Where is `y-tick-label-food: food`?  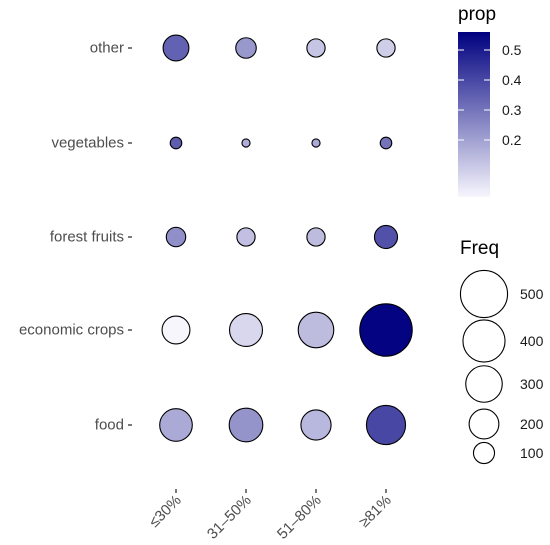 y-tick-label-food: food is located at coordinates (109, 425).